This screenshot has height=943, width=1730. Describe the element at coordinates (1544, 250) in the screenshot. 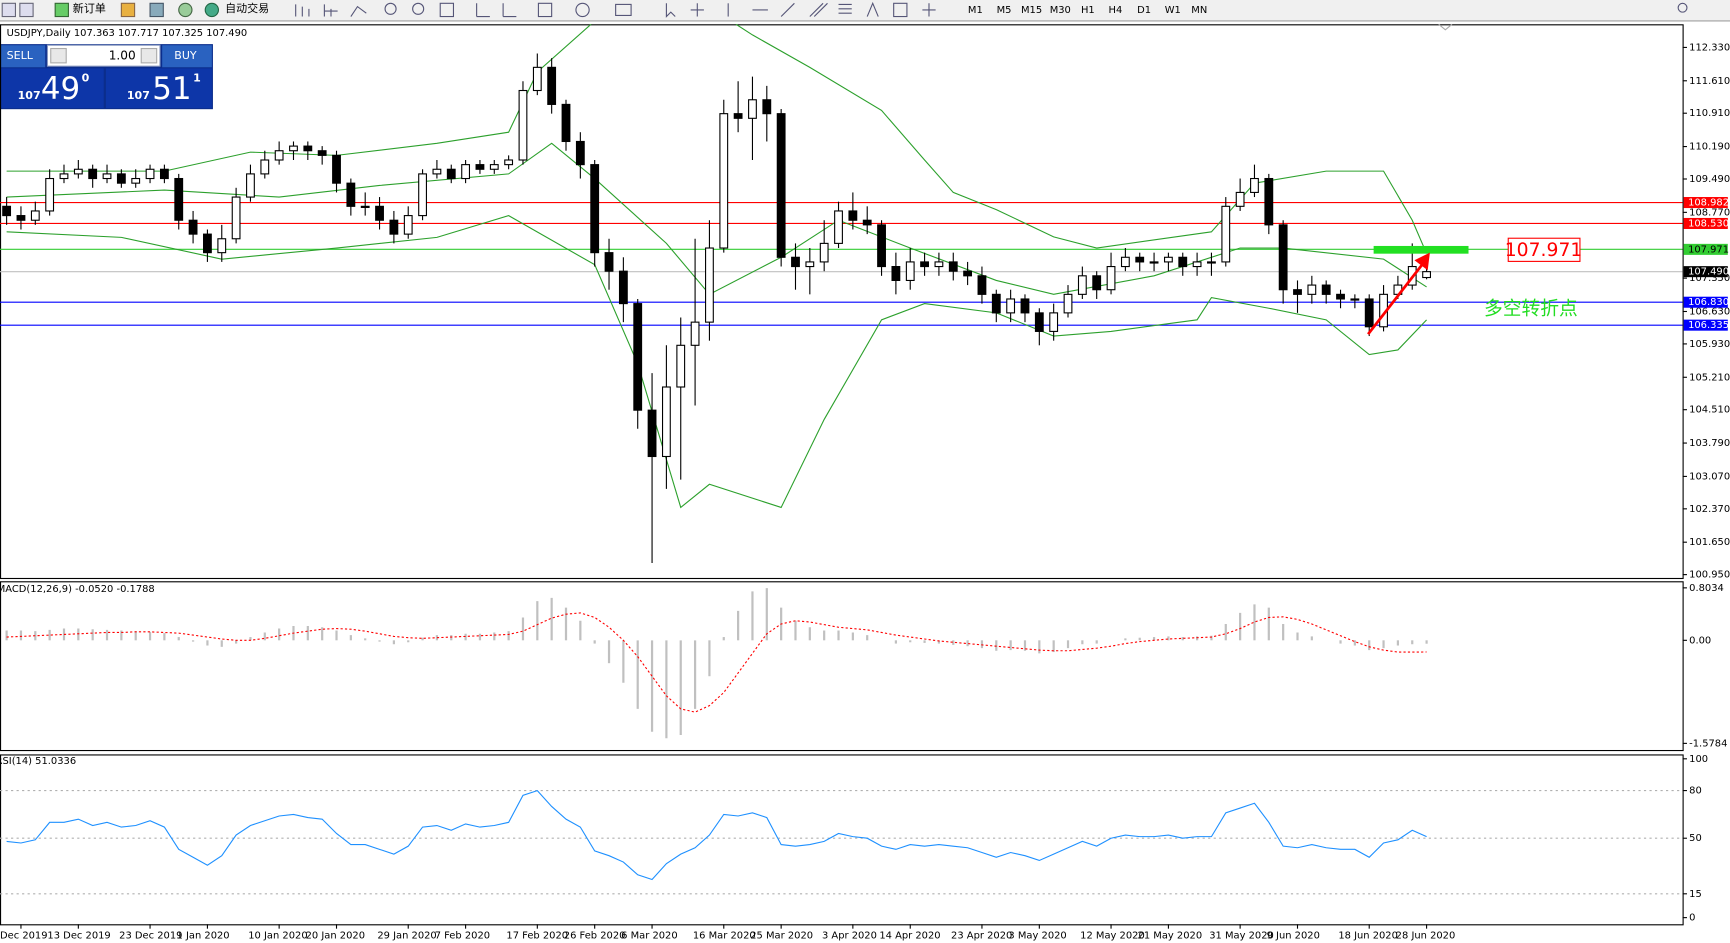

I see `annotation-price: 107.971` at that location.